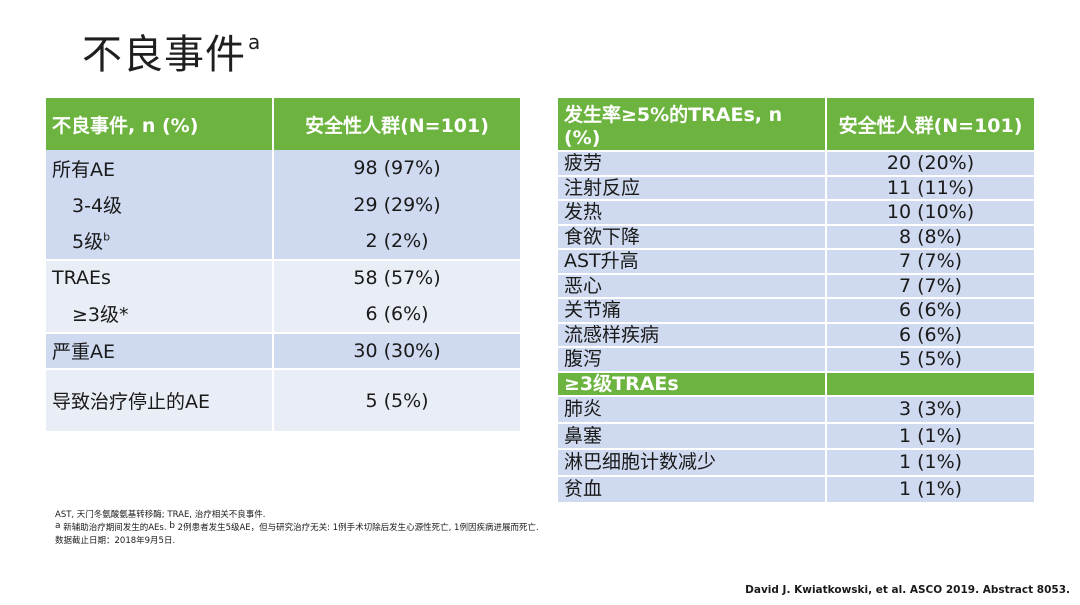  What do you see at coordinates (115, 528) in the screenshot?
I see `footnote-a-text: 新辅助治疗期间发生的AEs.` at bounding box center [115, 528].